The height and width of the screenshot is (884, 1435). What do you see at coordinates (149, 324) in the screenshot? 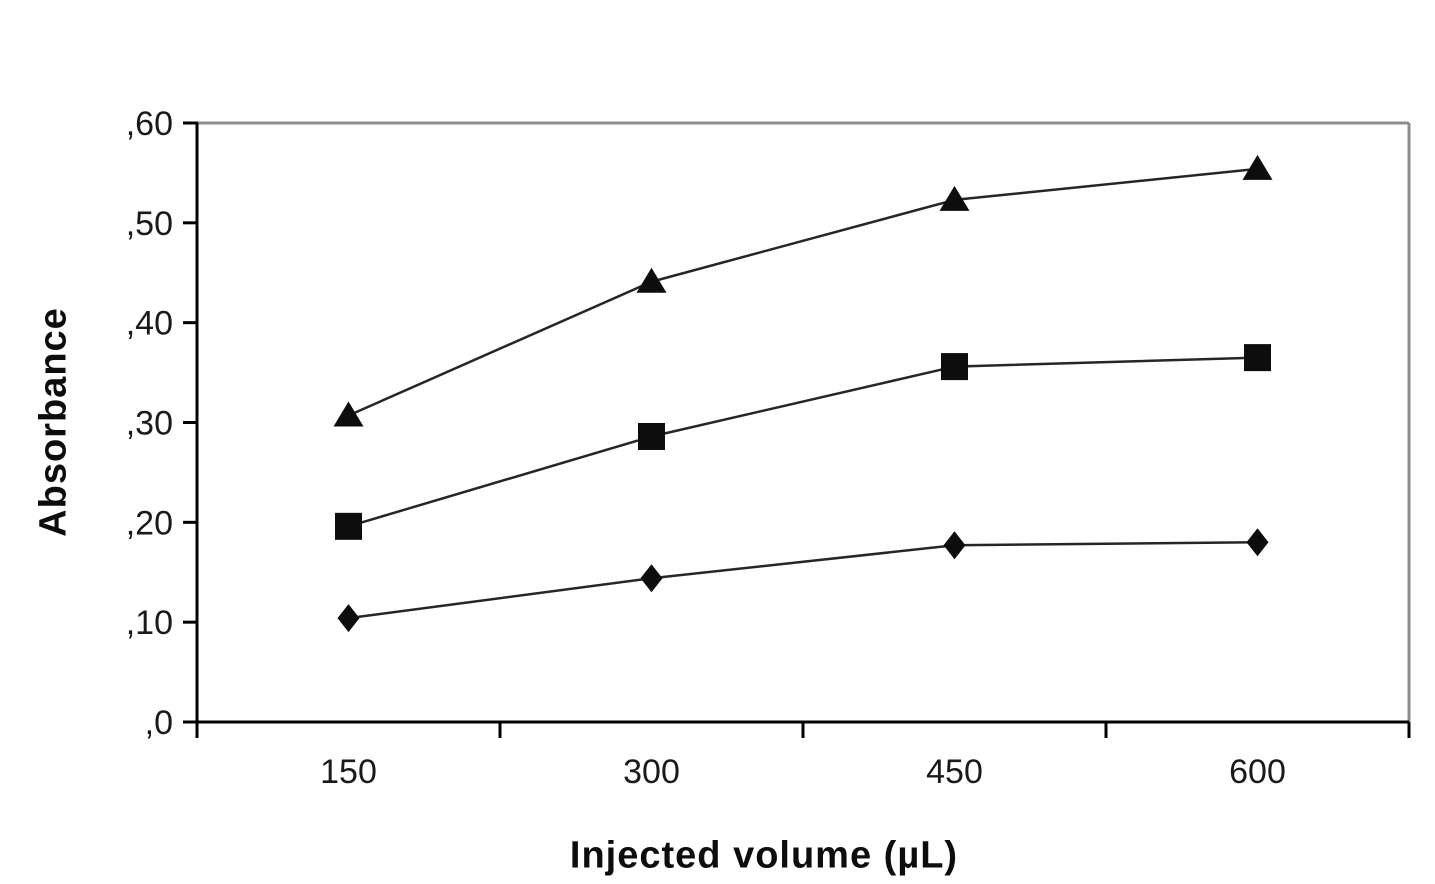
I see `y-tick-label: ,40` at bounding box center [149, 324].